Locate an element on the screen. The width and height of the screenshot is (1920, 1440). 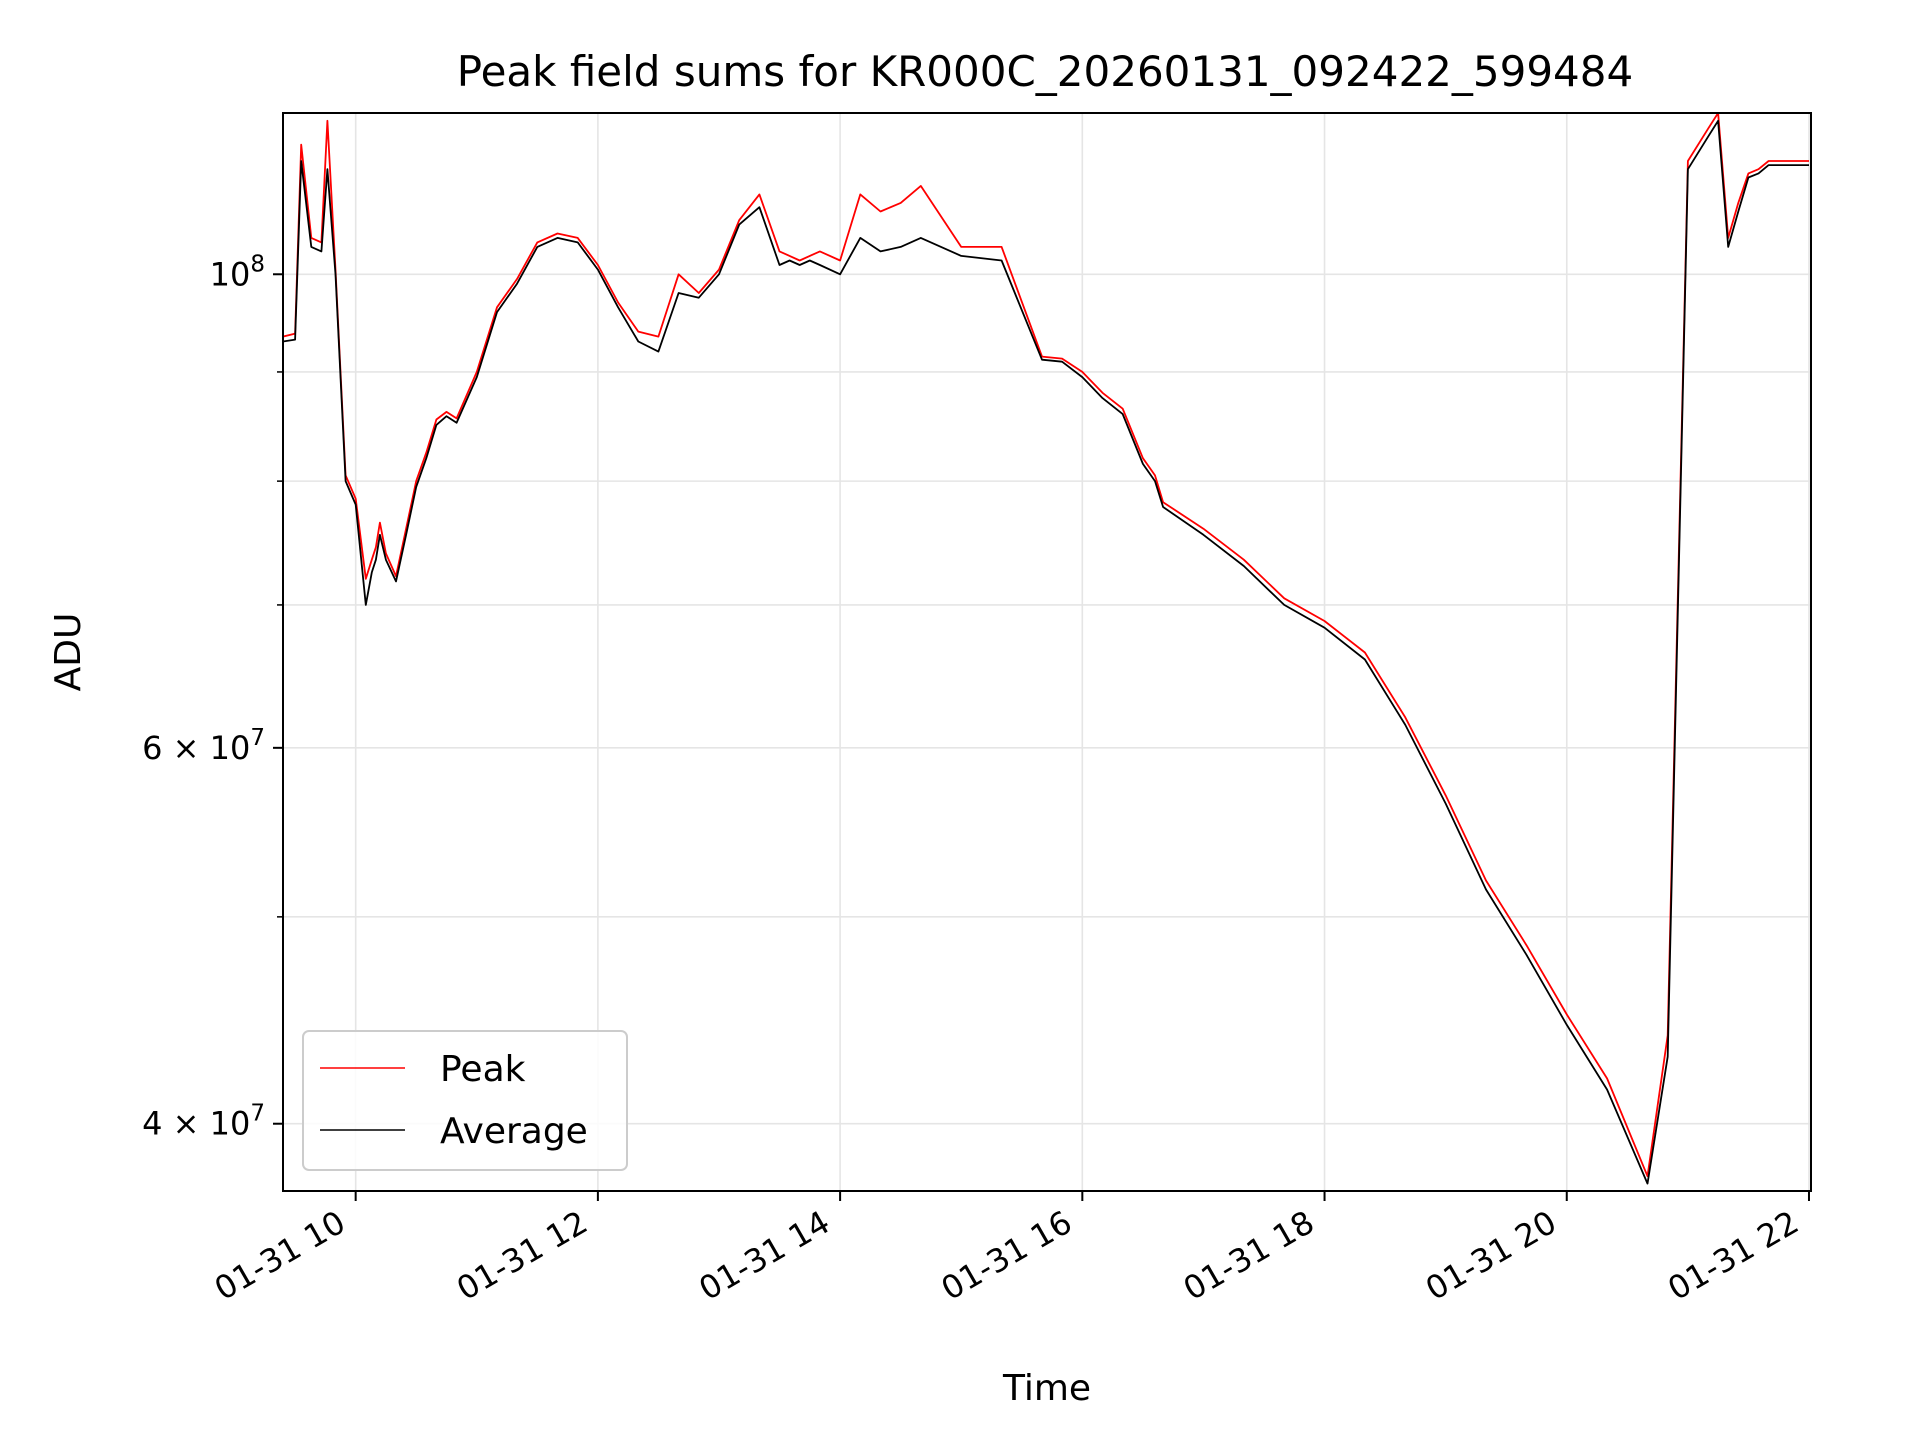
legend-box is located at coordinates (465, 1100).